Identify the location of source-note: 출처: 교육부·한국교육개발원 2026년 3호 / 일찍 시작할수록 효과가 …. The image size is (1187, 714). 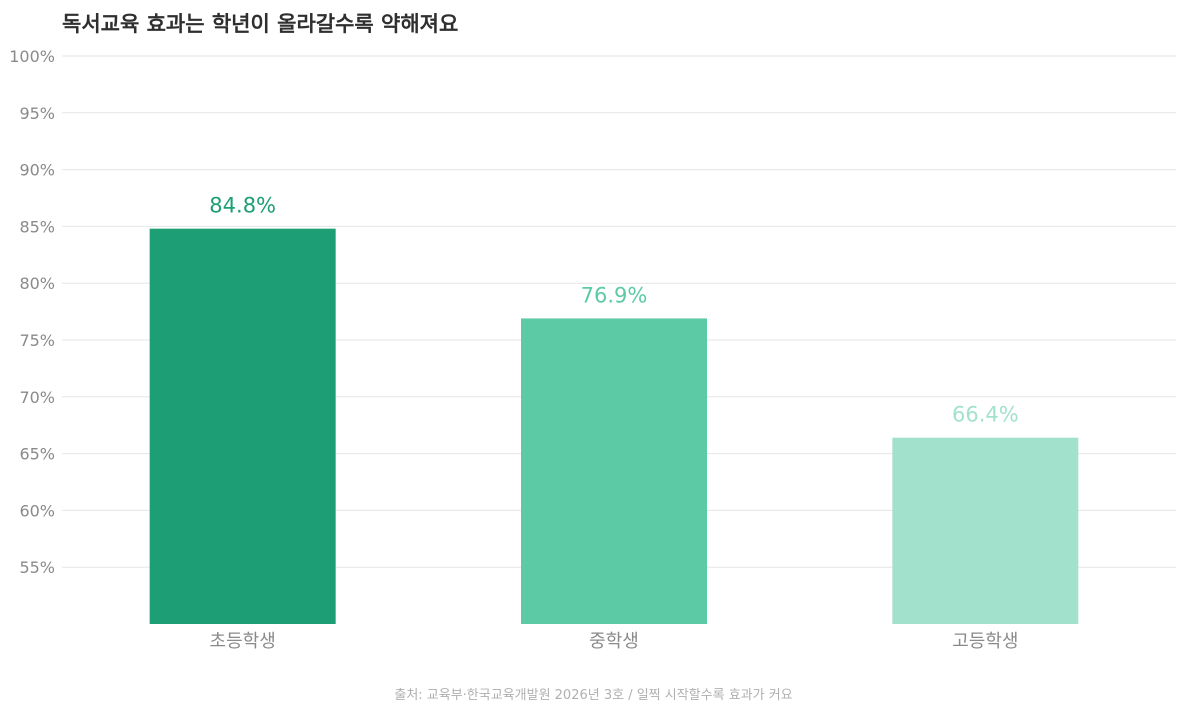
(593, 695).